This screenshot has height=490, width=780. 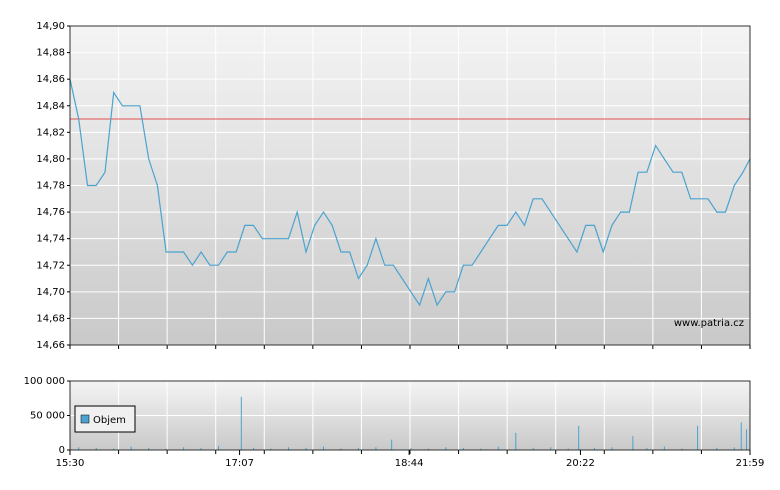 I want to click on y-tick-label: 14,80, so click(x=50, y=159).